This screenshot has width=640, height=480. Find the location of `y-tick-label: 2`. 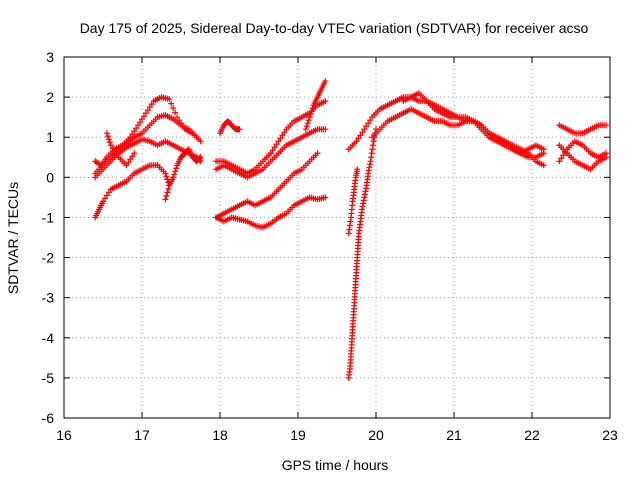

y-tick-label: 2 is located at coordinates (50, 97).